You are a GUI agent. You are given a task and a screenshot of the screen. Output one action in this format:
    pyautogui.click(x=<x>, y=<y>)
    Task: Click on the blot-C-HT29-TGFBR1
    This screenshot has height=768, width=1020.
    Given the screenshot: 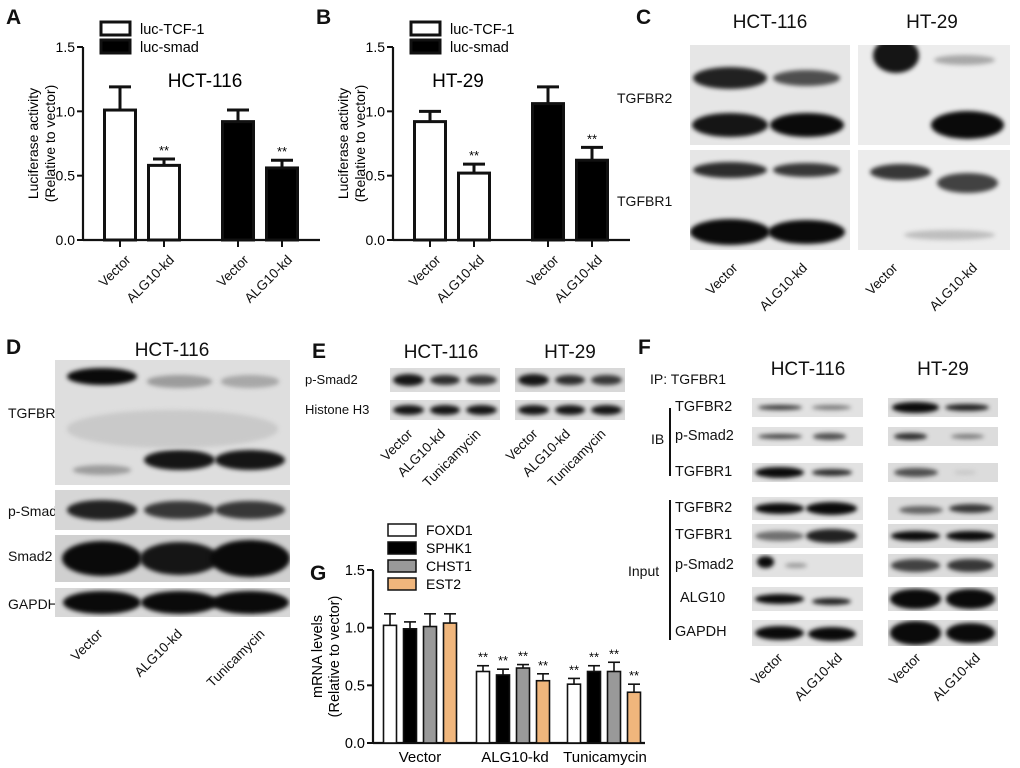 What is the action you would take?
    pyautogui.click(x=934, y=200)
    